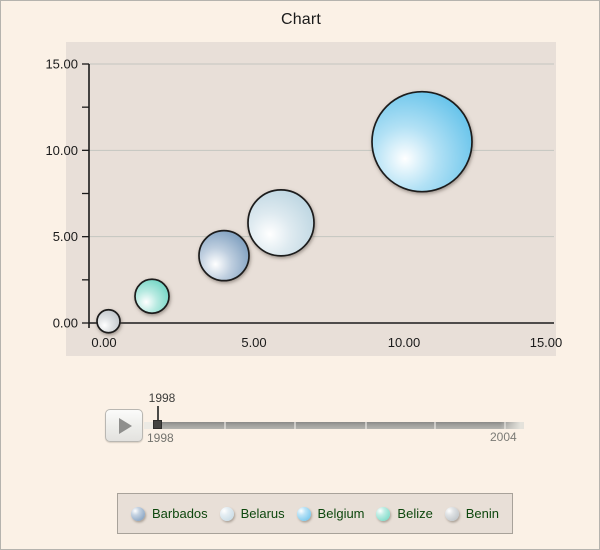 The height and width of the screenshot is (550, 600). Describe the element at coordinates (301, 19) in the screenshot. I see `chart-title: Chart` at that location.